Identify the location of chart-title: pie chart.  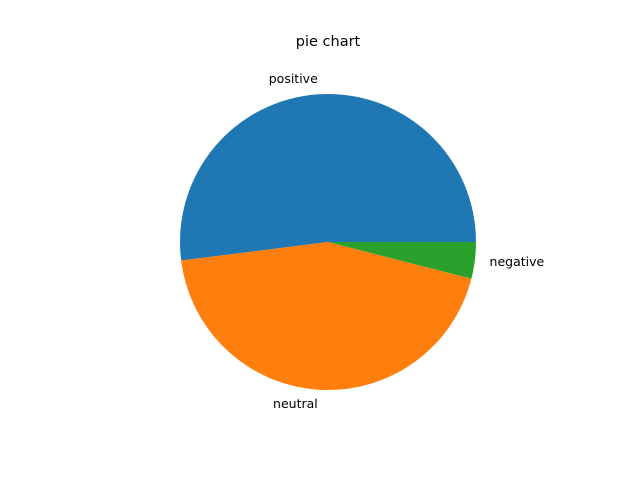
(328, 42).